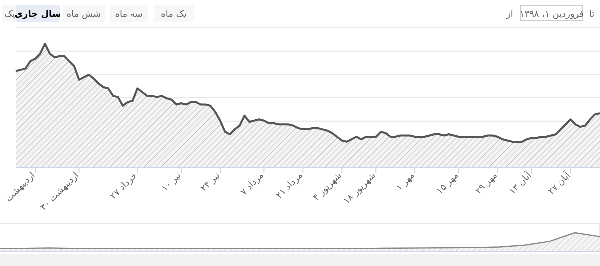 Image resolution: width=600 pixels, height=266 pixels. I want to click on text: شش ماه, so click(84, 15).